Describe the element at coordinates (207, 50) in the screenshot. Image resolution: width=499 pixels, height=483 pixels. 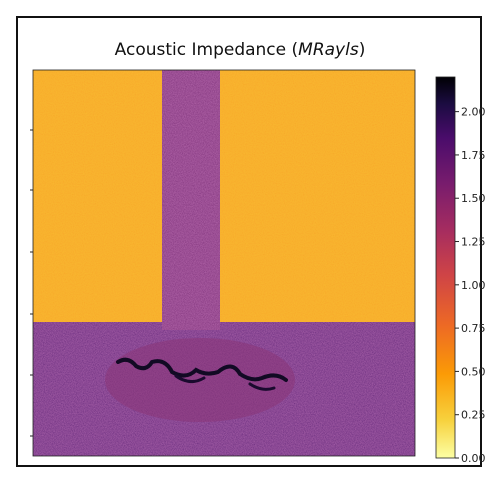
I see `title-main: Acoustic Impedance (` at that location.